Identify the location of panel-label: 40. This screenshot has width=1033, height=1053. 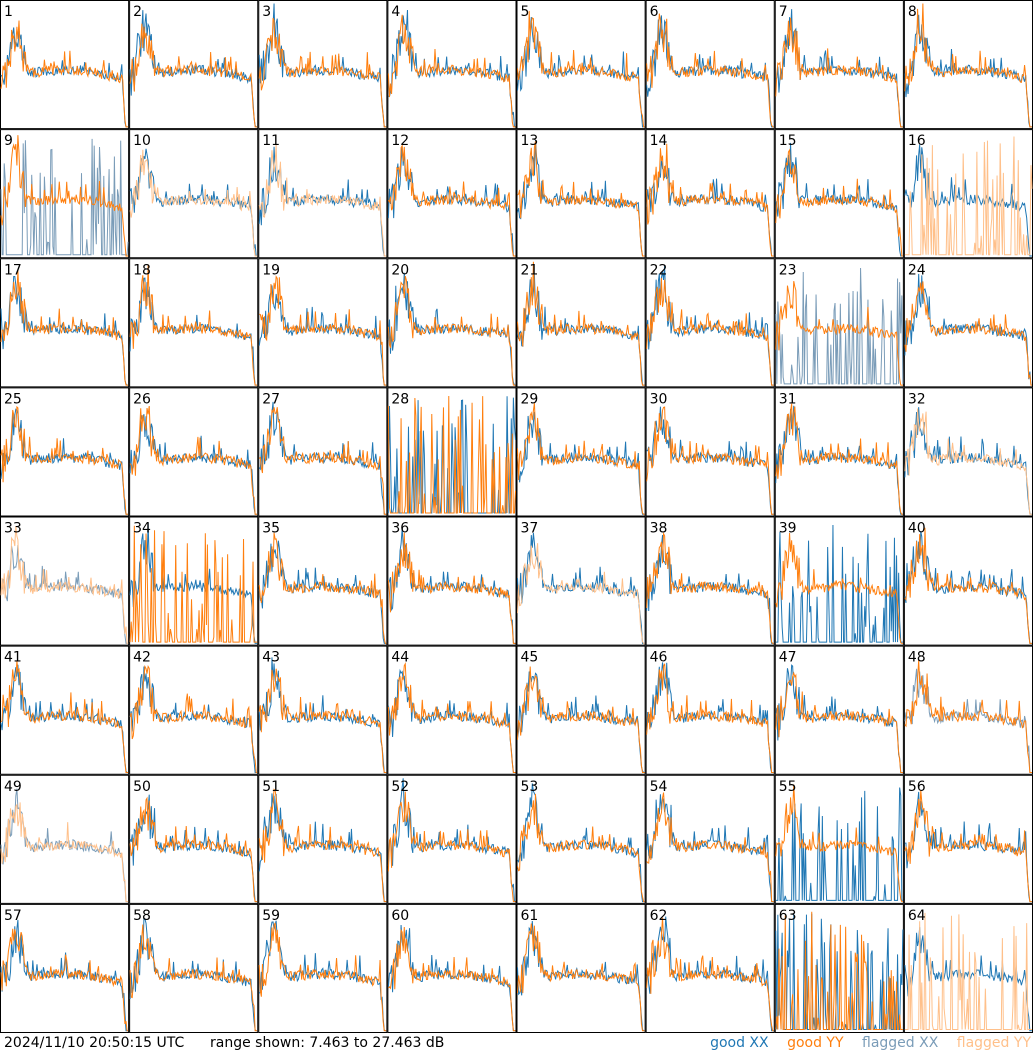
(917, 529).